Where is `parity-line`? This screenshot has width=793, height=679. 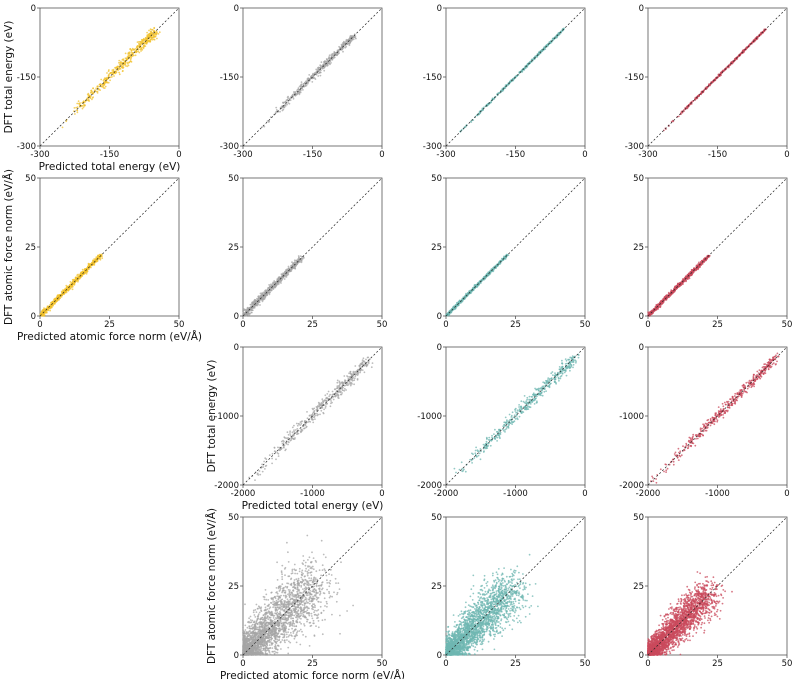 parity-line is located at coordinates (717, 247).